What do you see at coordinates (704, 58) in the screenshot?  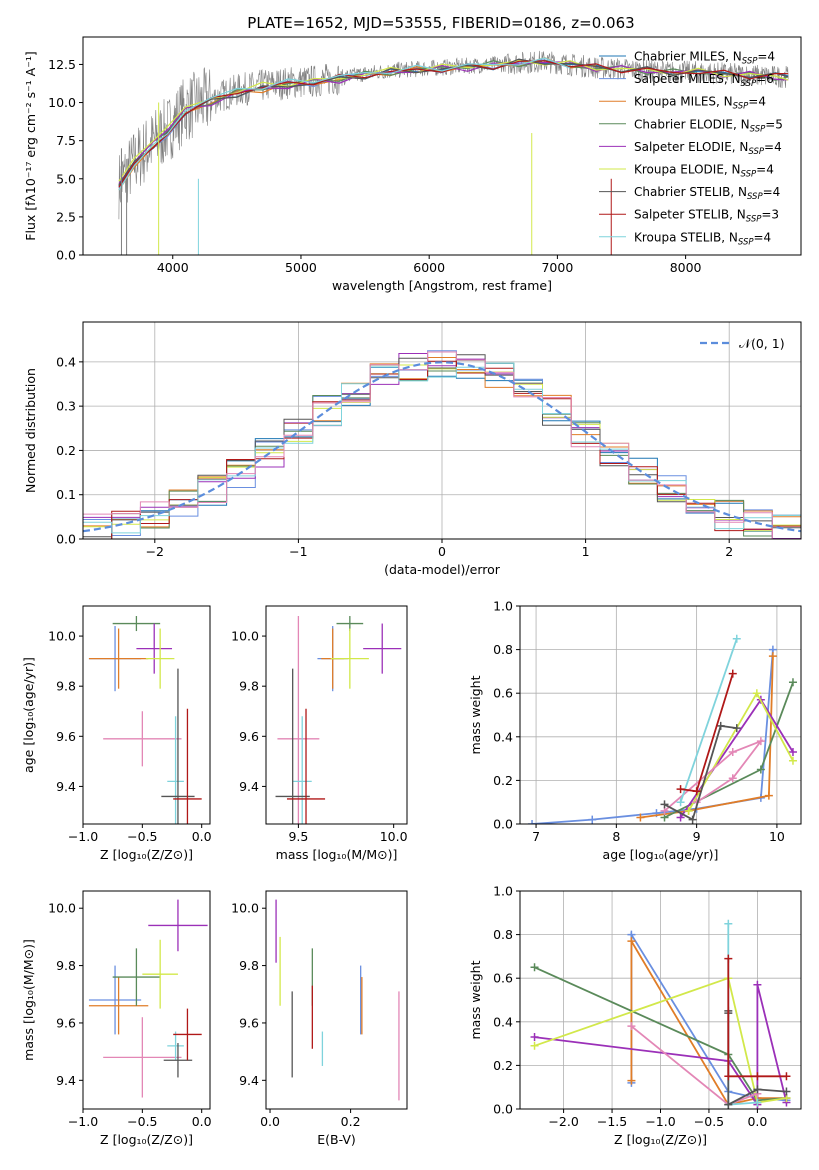 I see `legend-label: Chabrier MILES, NSSP=4` at bounding box center [704, 58].